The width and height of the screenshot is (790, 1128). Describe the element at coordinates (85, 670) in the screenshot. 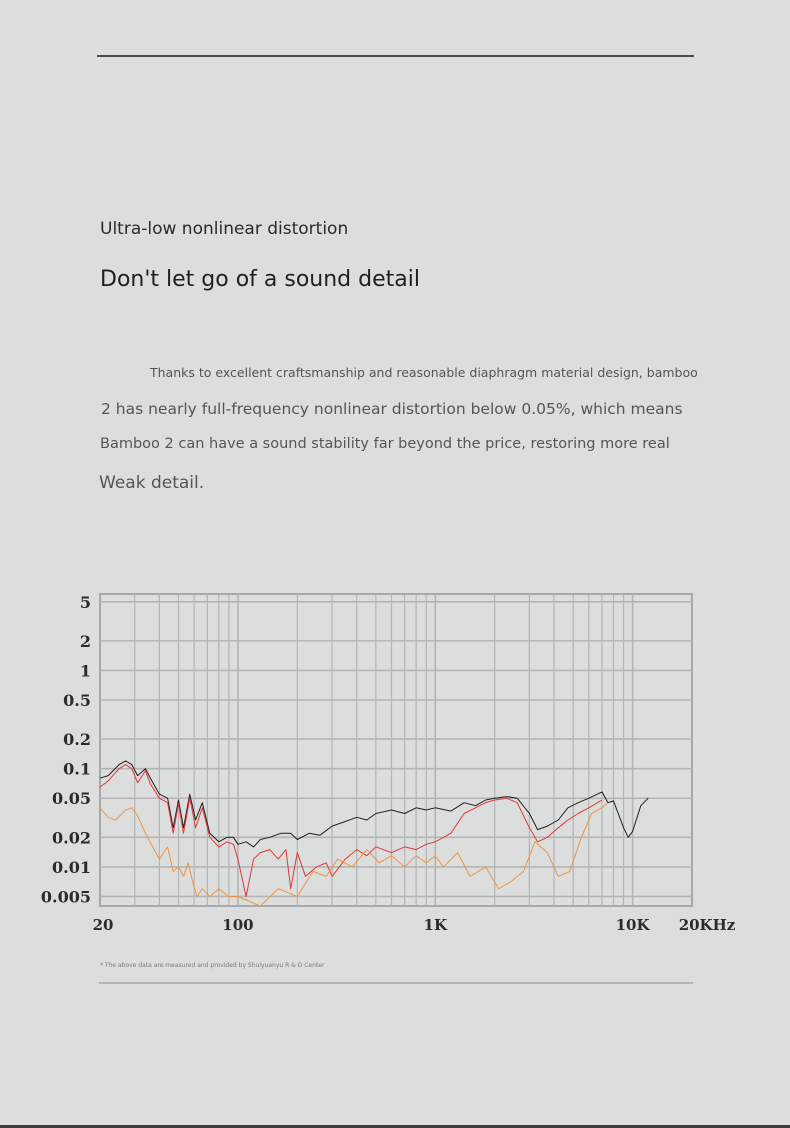

I see `y-tick-label: 1` at that location.